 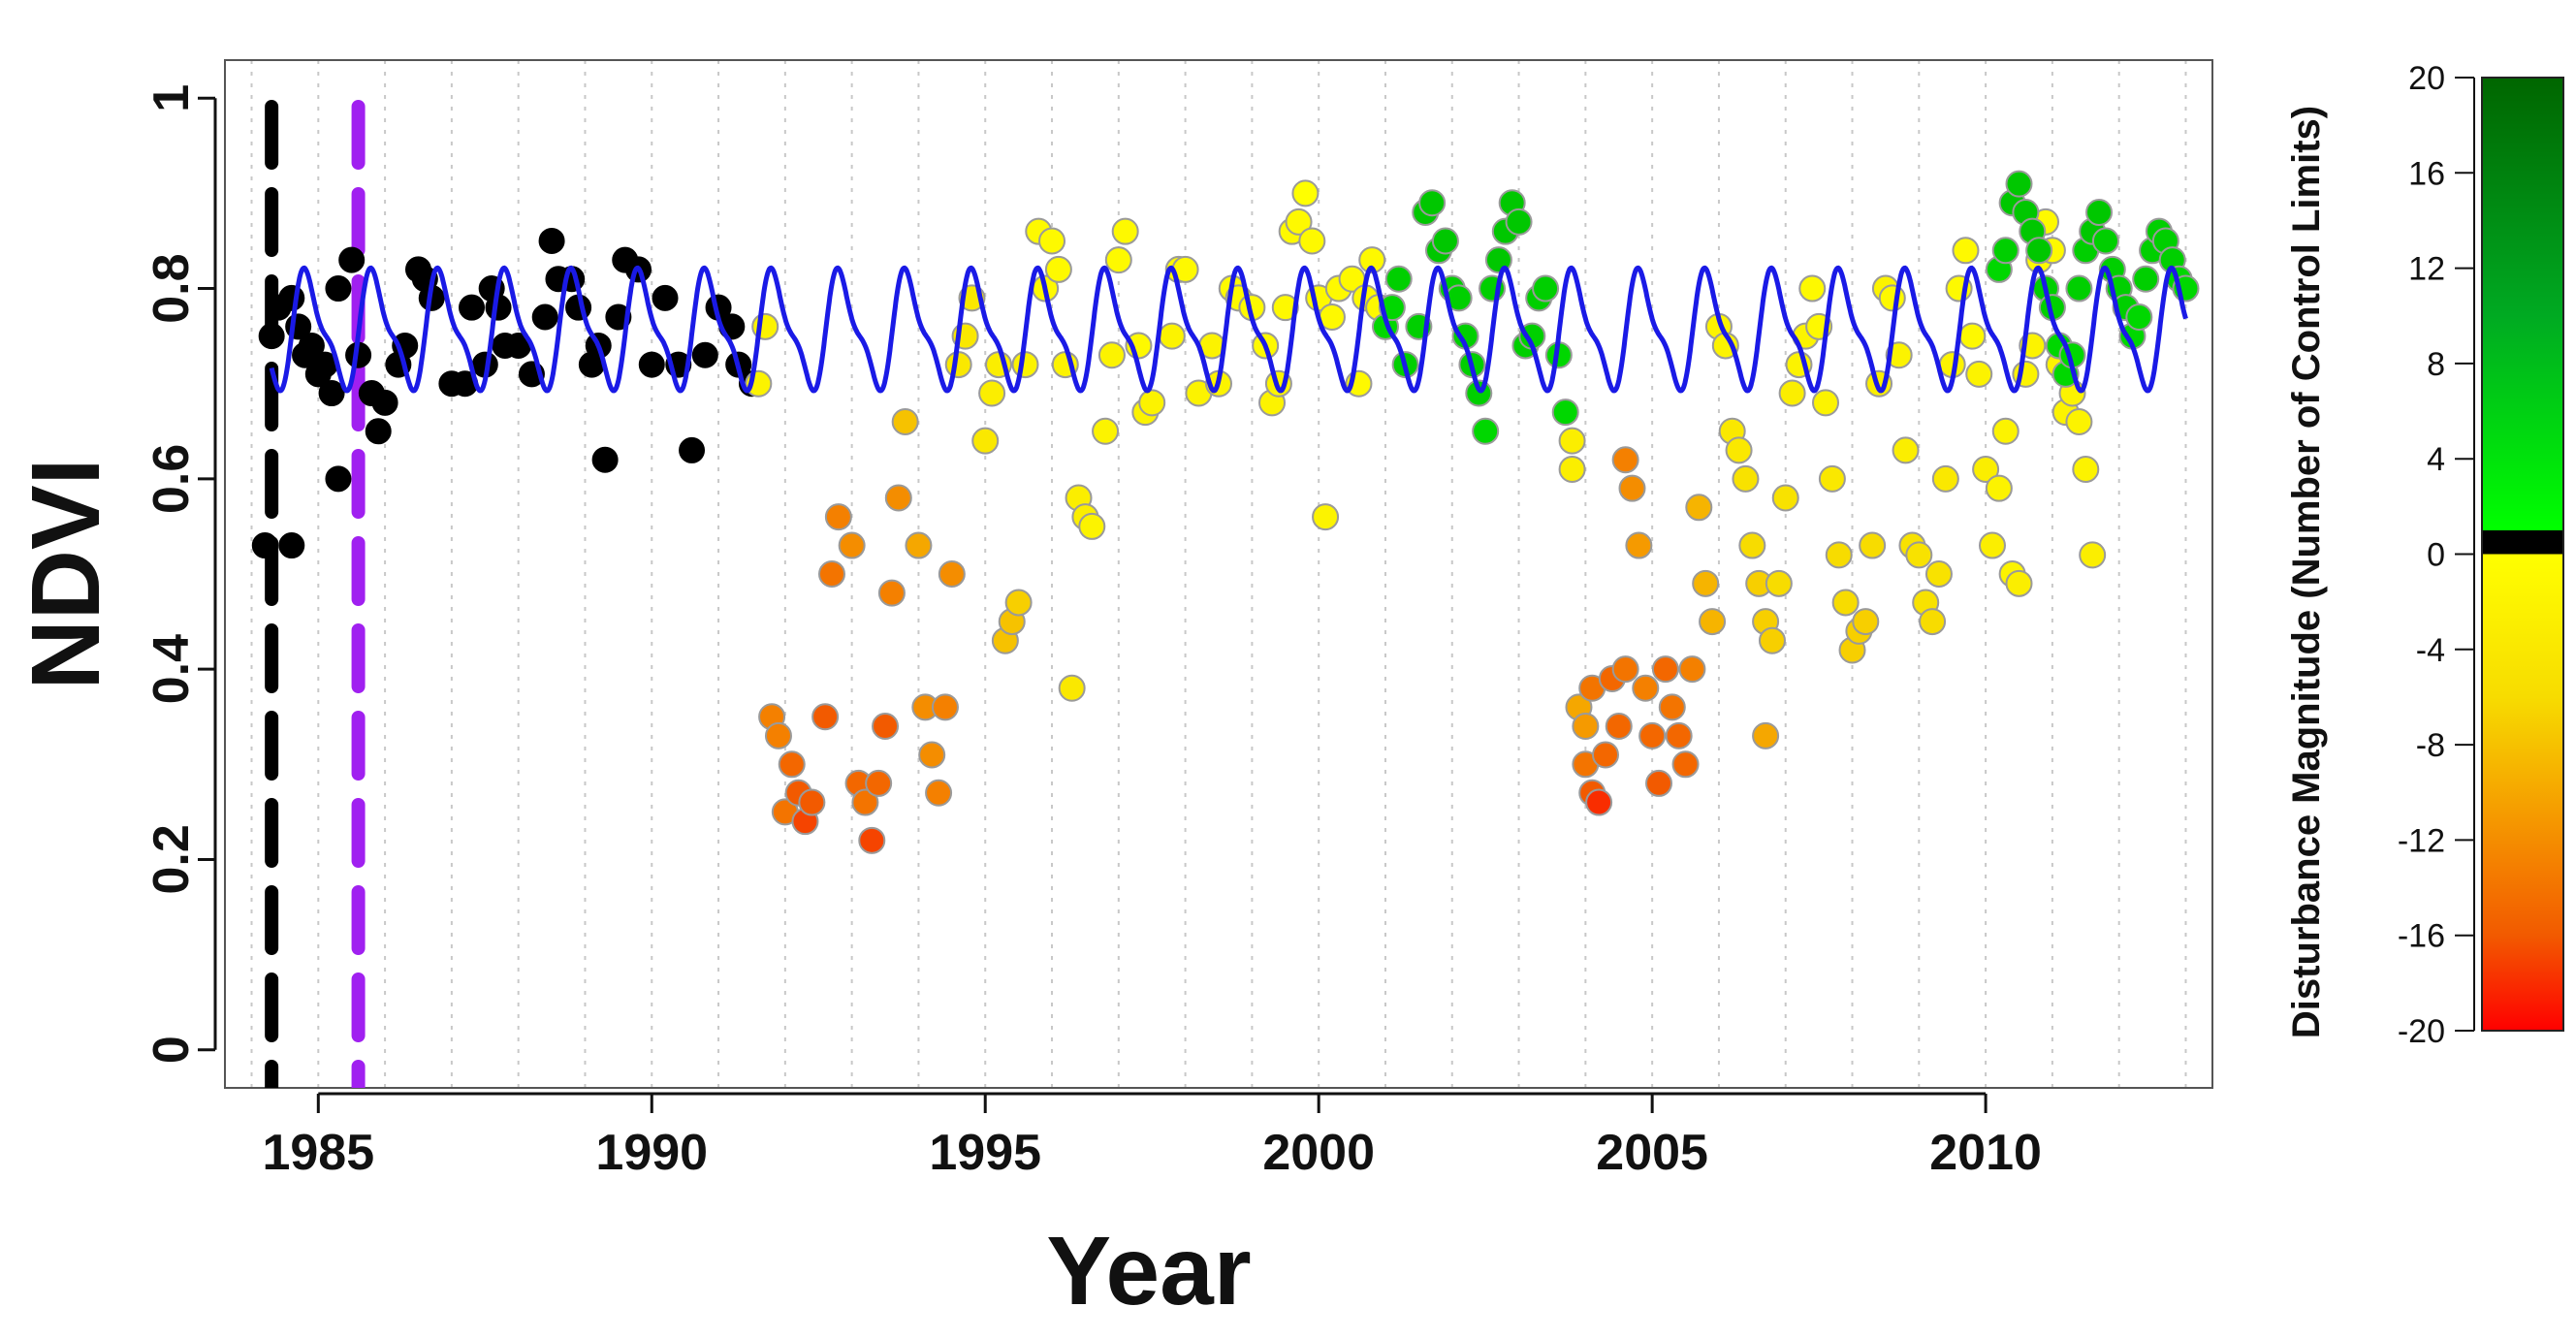 I want to click on y-tick-label: 0.8, so click(x=172, y=288).